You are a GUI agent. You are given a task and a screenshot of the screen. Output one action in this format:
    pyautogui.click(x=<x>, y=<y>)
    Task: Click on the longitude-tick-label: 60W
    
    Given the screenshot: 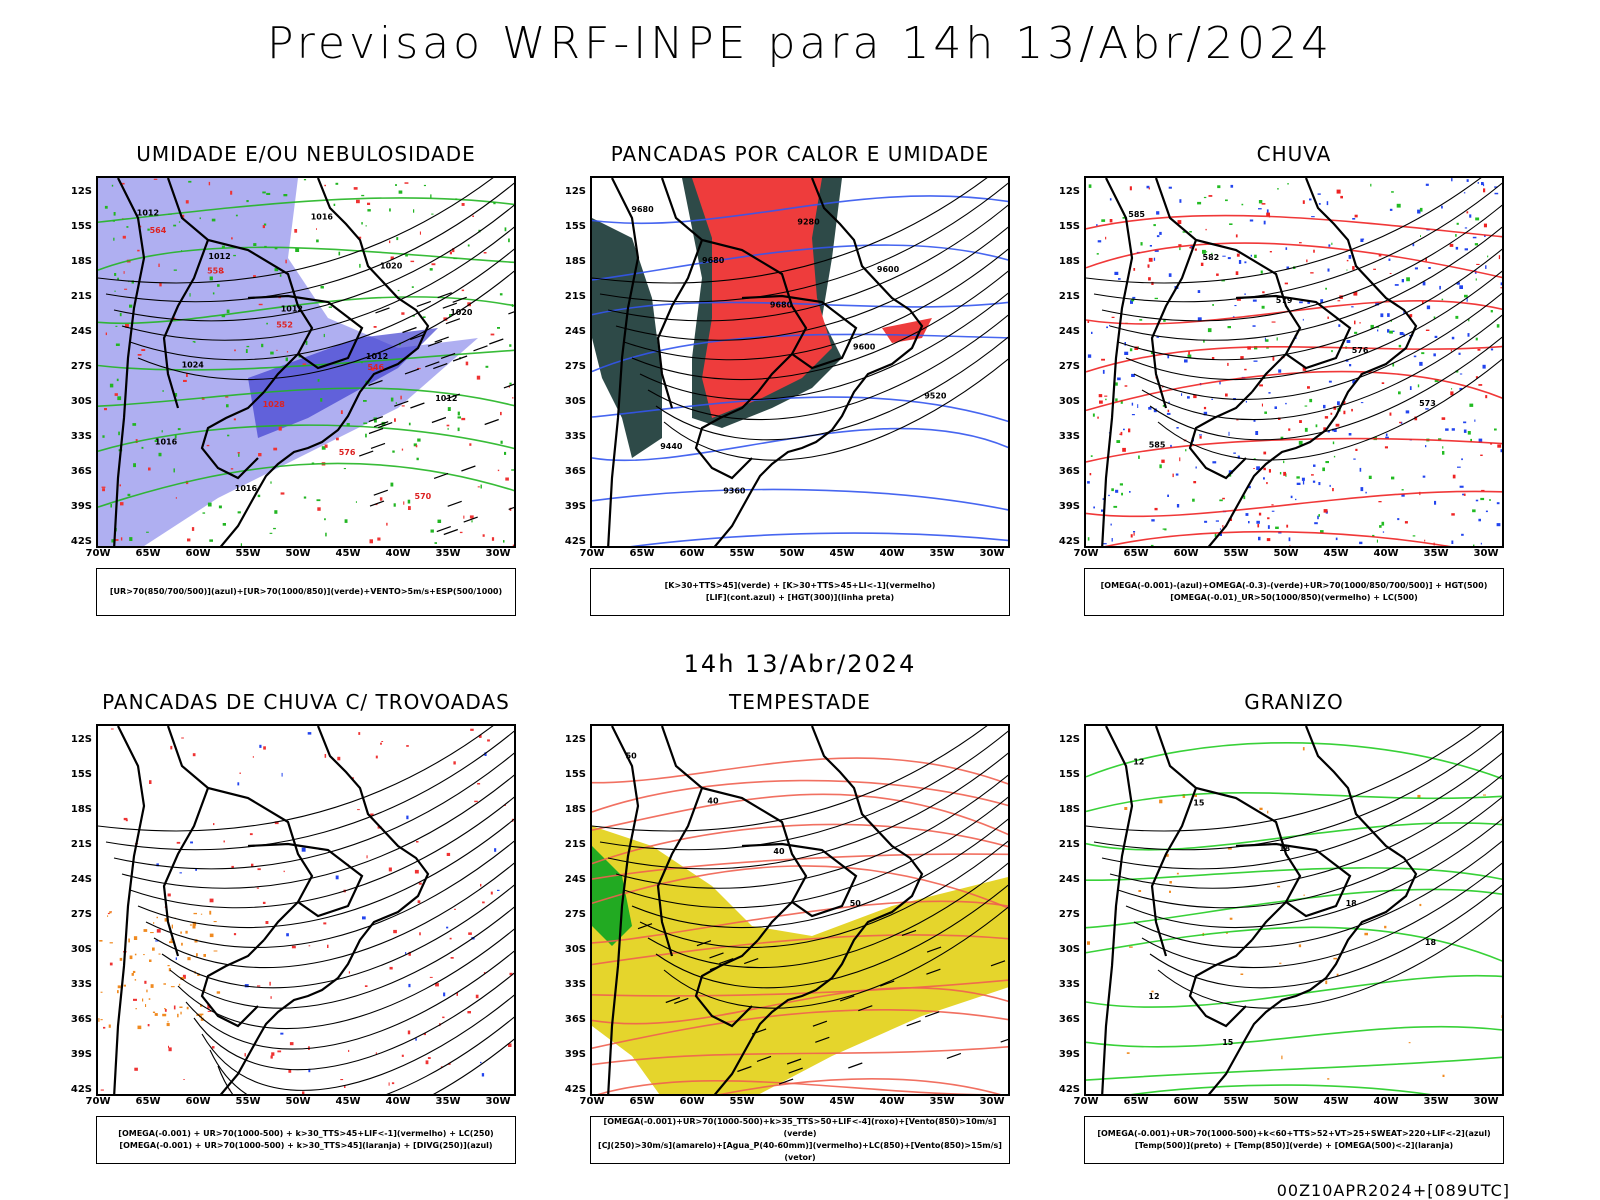 What is the action you would take?
    pyautogui.click(x=1186, y=1101)
    